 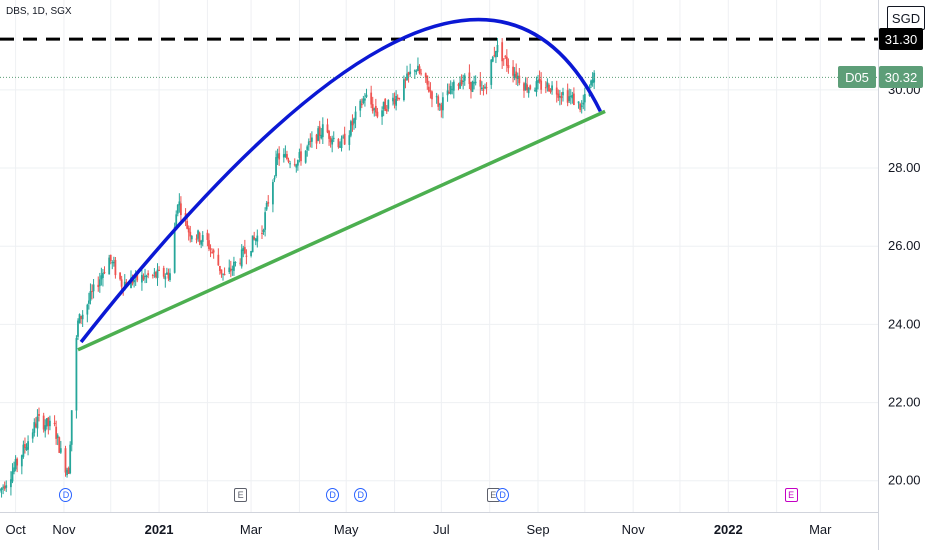 What do you see at coordinates (418, 529) in the screenshot?
I see `time-scale: Oct Nov 2021 Mar May Jul Sep Nov 2022 Mar` at bounding box center [418, 529].